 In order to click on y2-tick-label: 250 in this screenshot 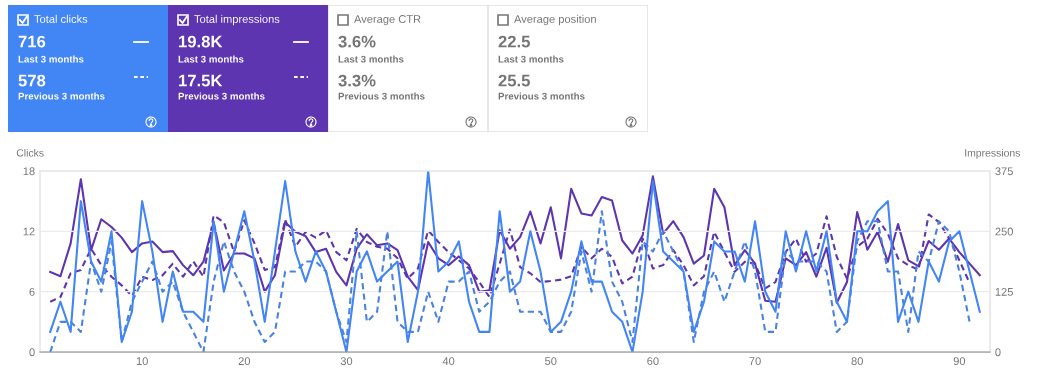, I will do `click(1004, 231)`.